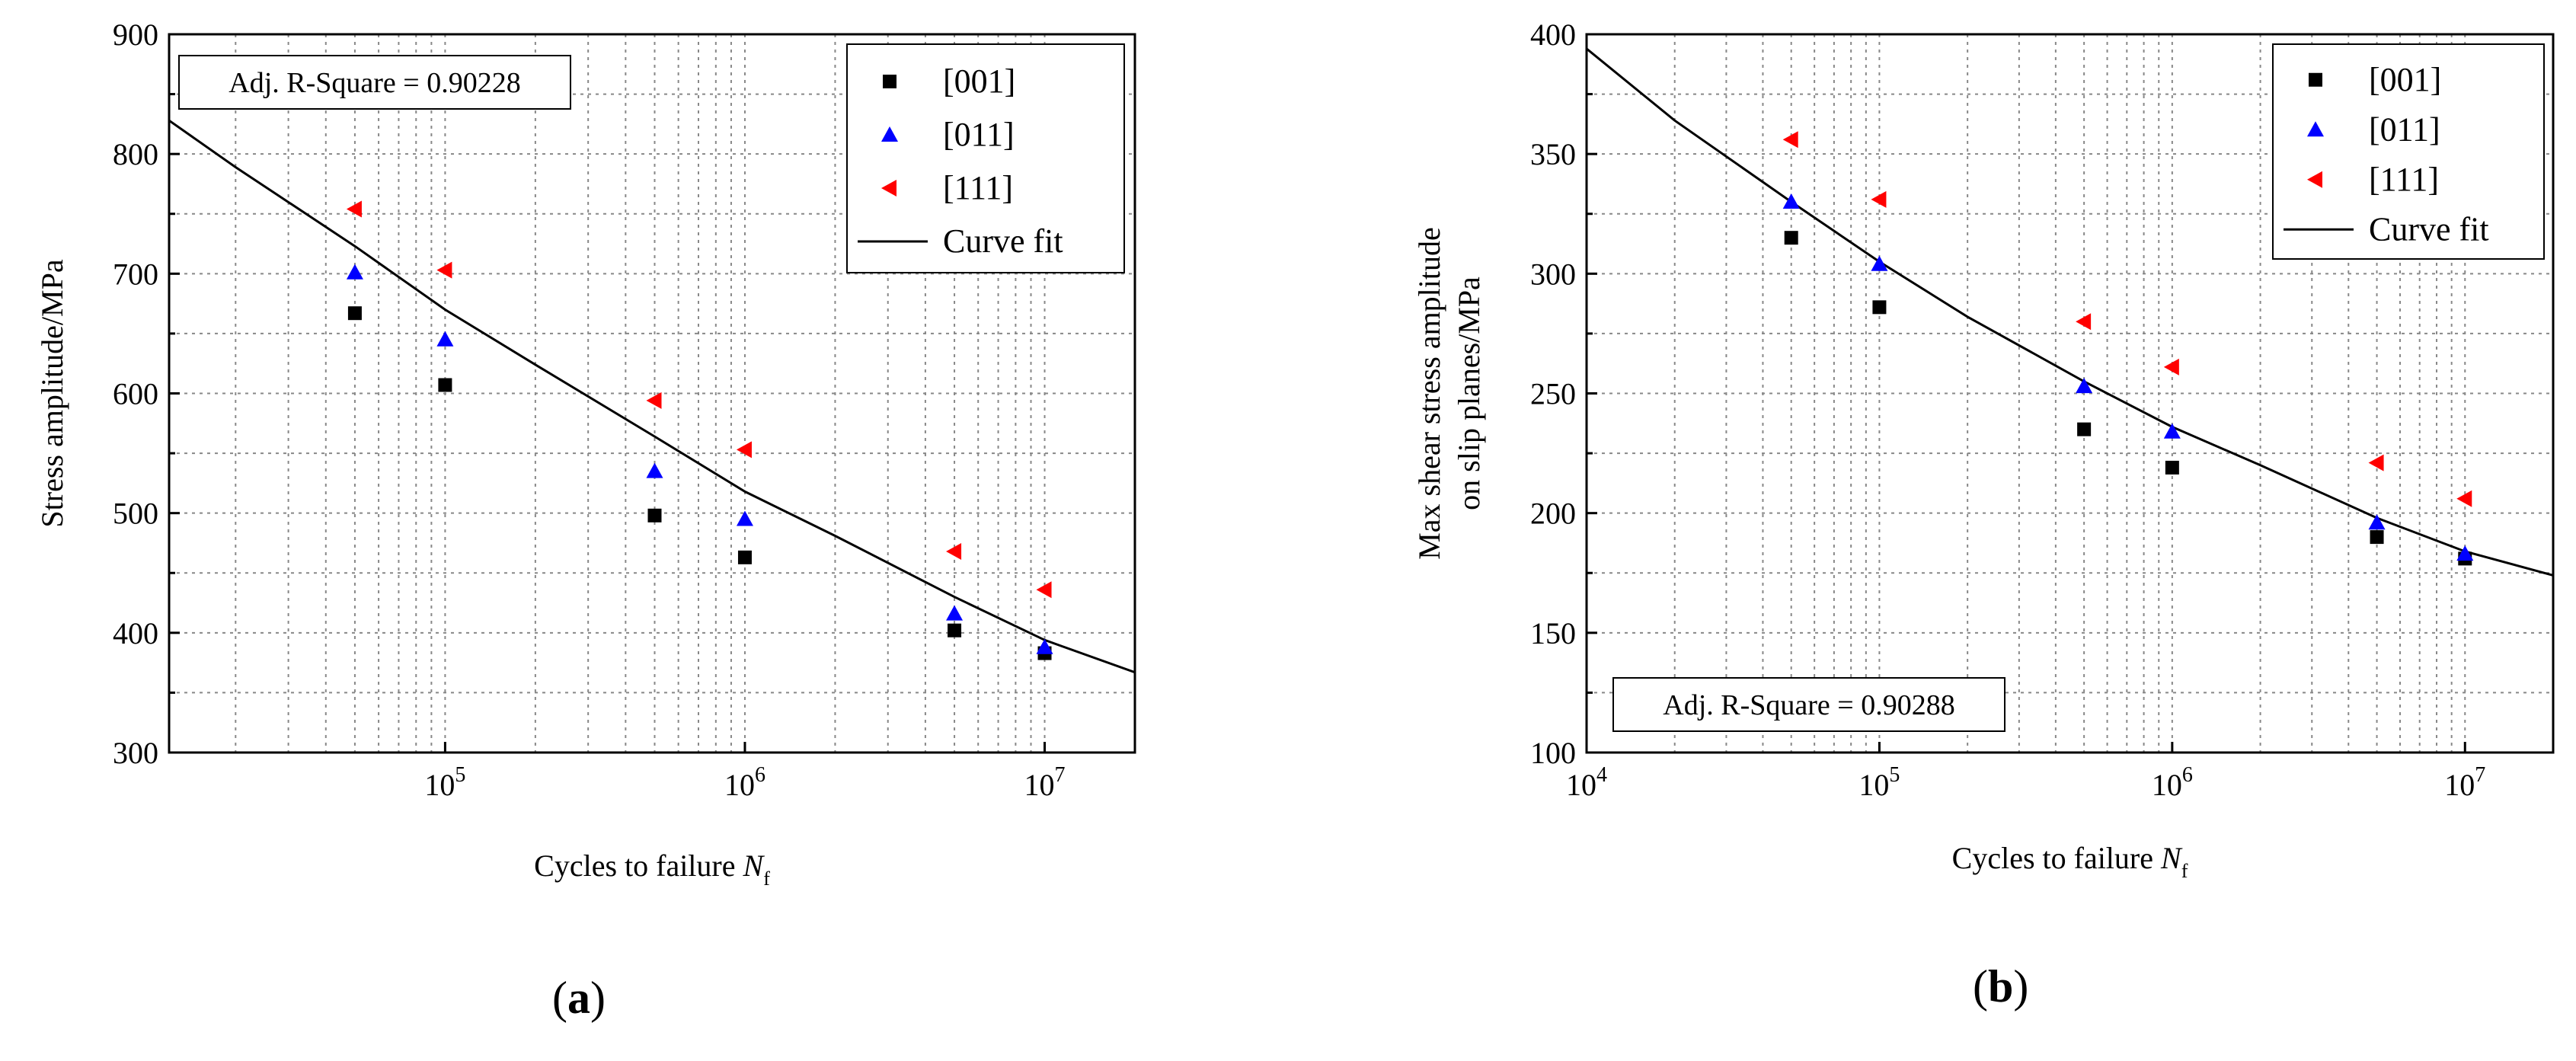 The image size is (2576, 1061). What do you see at coordinates (135, 394) in the screenshot?
I see `y-tick-label: 600` at bounding box center [135, 394].